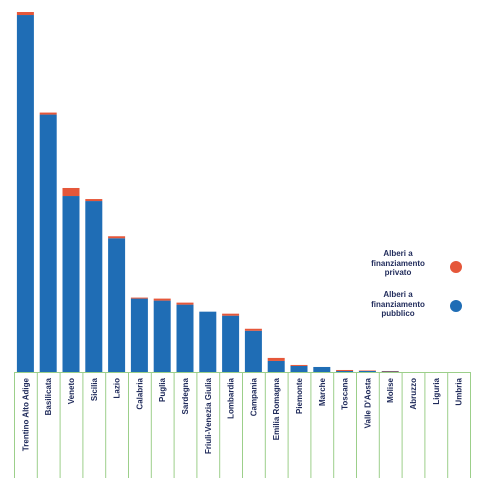 This screenshot has width=482, height=486. What do you see at coordinates (456, 267) in the screenshot?
I see `legend-swatch-privato` at bounding box center [456, 267].